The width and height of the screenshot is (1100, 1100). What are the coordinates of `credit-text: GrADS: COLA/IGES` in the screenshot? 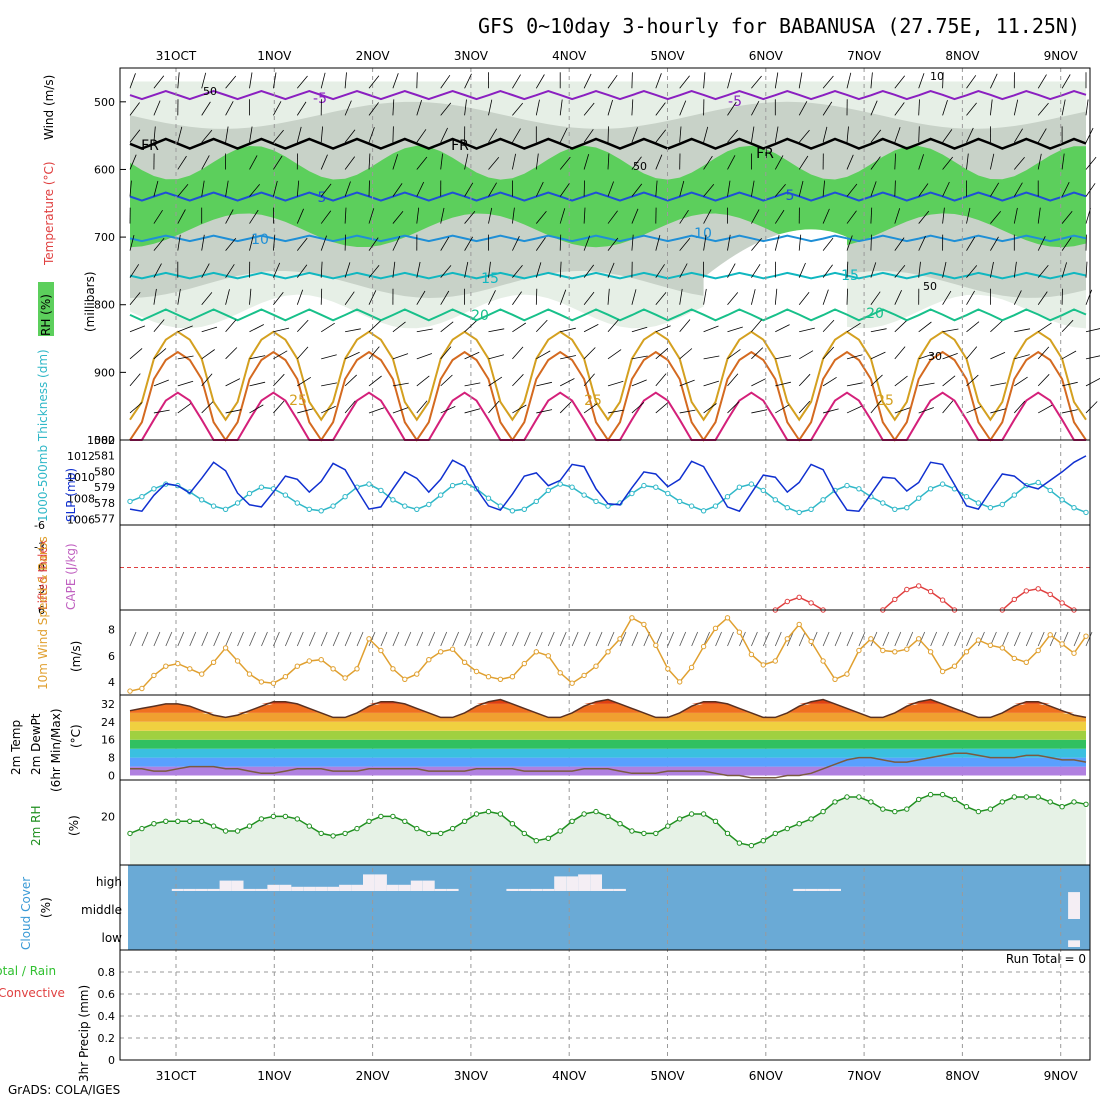 It's located at (64, 1090).